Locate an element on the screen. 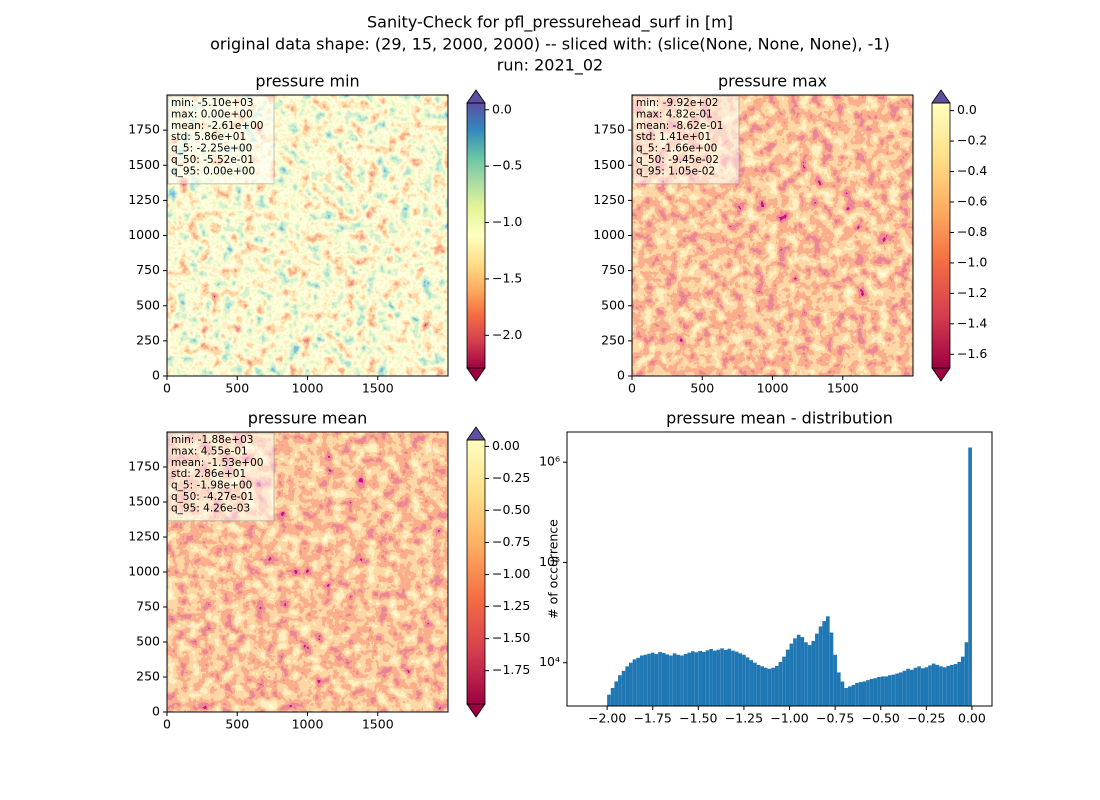 Image resolution: width=1100 pixels, height=800 pixels. stats-line: q_5: -1.66e+00 is located at coordinates (676, 149).